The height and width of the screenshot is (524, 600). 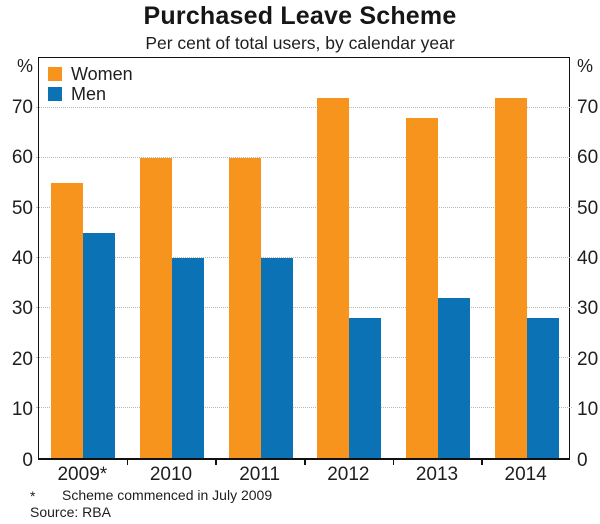 What do you see at coordinates (365, 388) in the screenshot?
I see `bar-men-2012` at bounding box center [365, 388].